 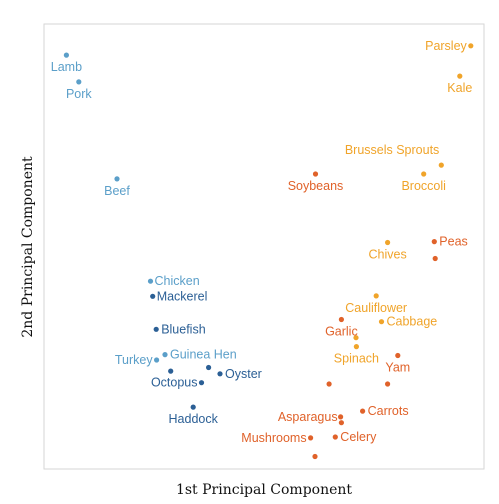 I want to click on data-point-oyster, so click(x=220, y=374).